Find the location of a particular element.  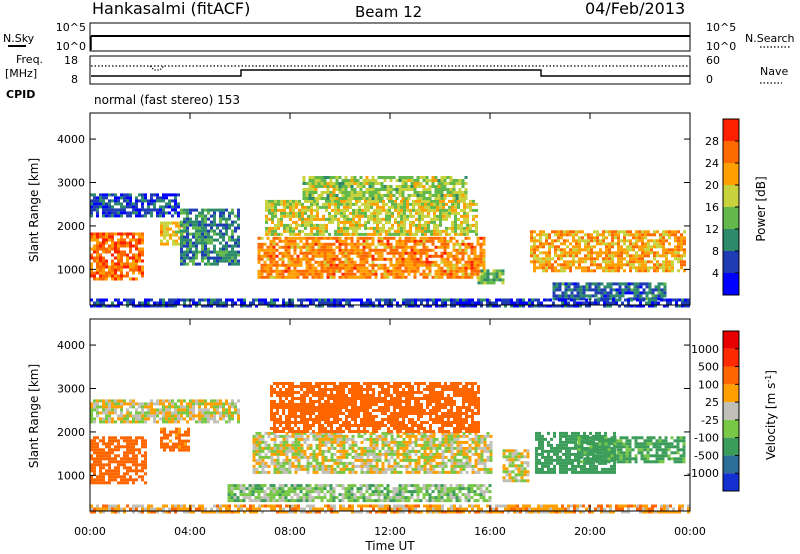

colorbar-swatch is located at coordinates (731, 240).